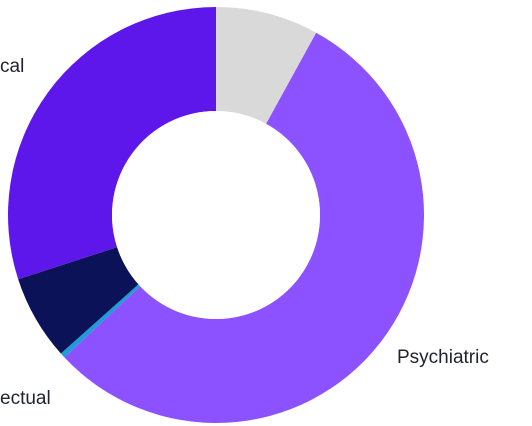  What do you see at coordinates (12, 66) in the screenshot?
I see `slice-label-physical: cal` at bounding box center [12, 66].